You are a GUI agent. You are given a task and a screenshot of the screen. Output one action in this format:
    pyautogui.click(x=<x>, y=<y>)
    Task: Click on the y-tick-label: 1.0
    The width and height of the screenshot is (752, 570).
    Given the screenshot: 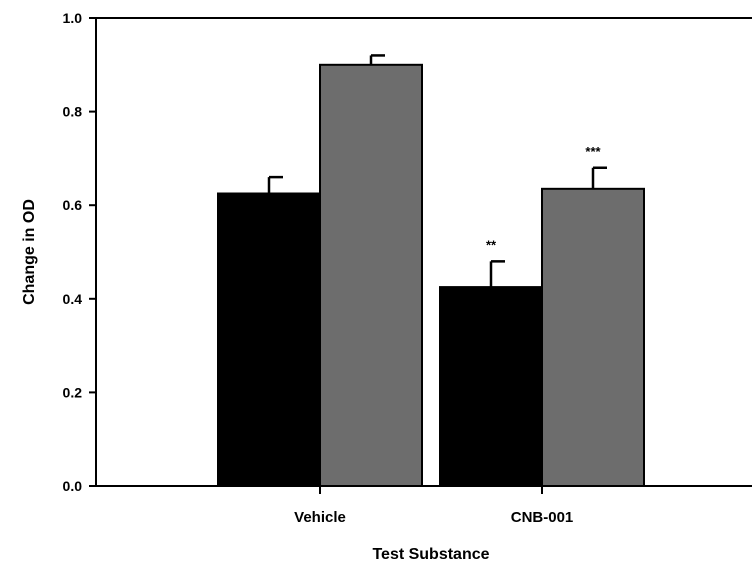 What is the action you would take?
    pyautogui.click(x=73, y=18)
    